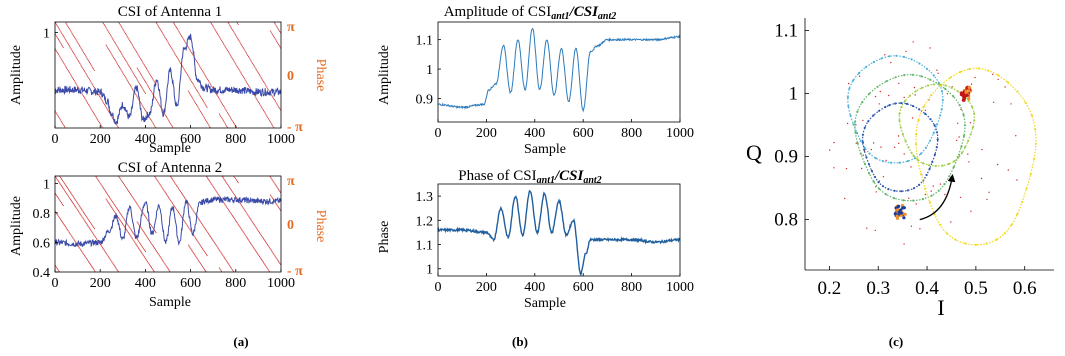 The height and width of the screenshot is (356, 1065). What do you see at coordinates (55, 283) in the screenshot?
I see `x-tick-label: 0` at bounding box center [55, 283].